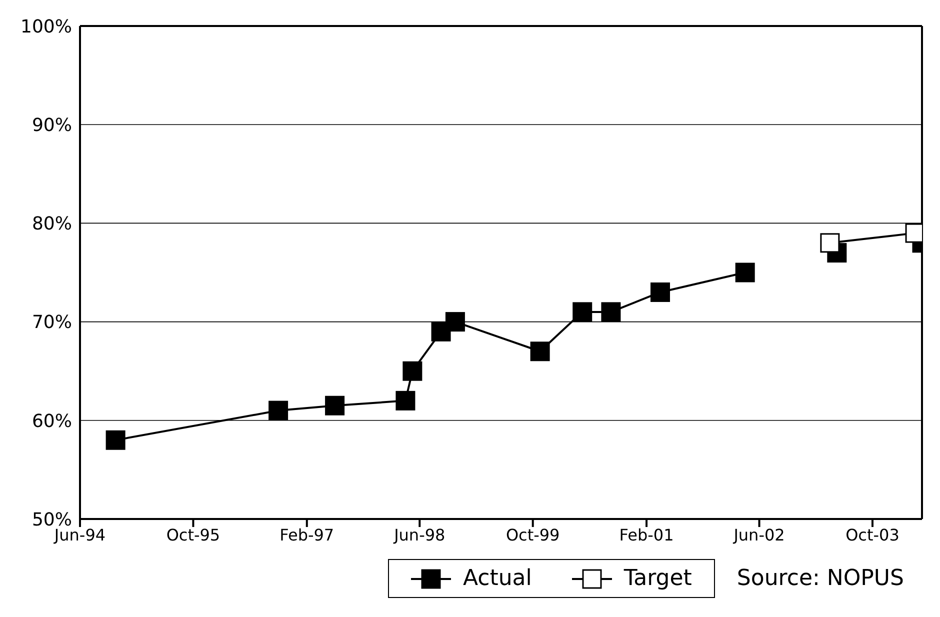 The image size is (940, 617). Describe the element at coordinates (307, 534) in the screenshot. I see `x-tick-label: Feb-97` at that location.